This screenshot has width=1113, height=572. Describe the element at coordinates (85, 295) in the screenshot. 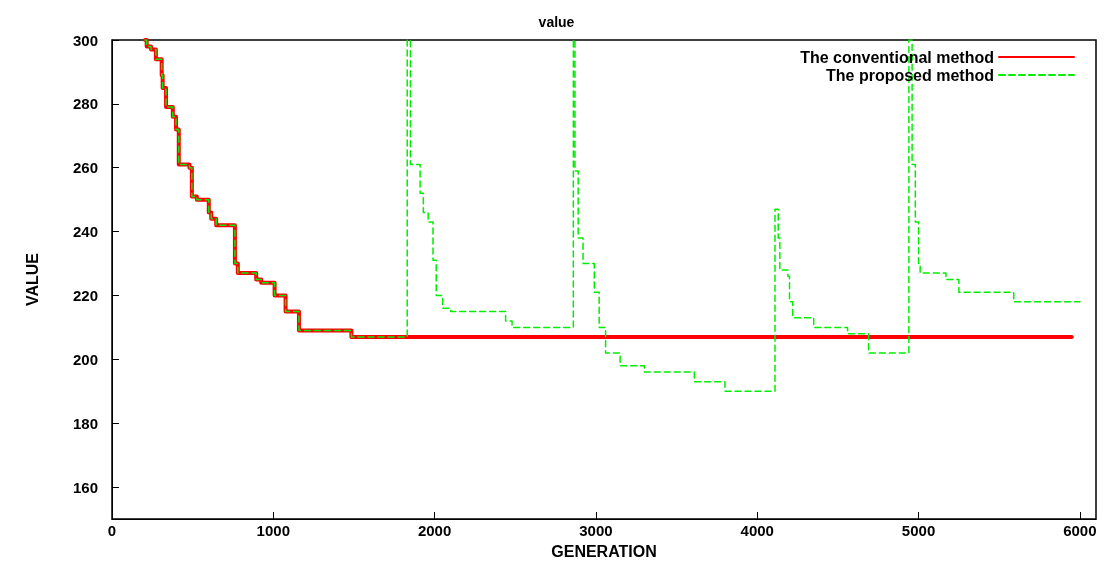

I see `y-tick-label: 220` at that location.